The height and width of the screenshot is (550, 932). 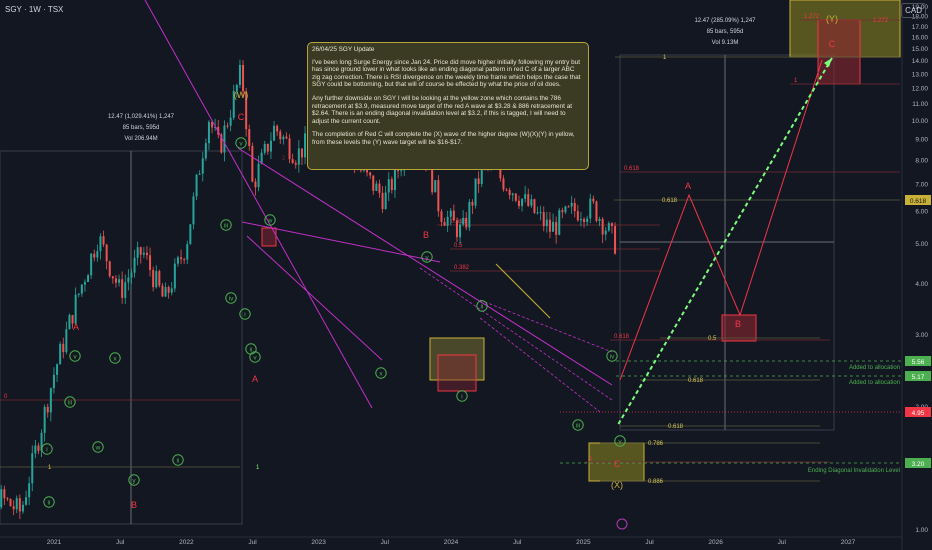 What do you see at coordinates (617, 485) in the screenshot?
I see `wave-label-X: (X)` at bounding box center [617, 485].